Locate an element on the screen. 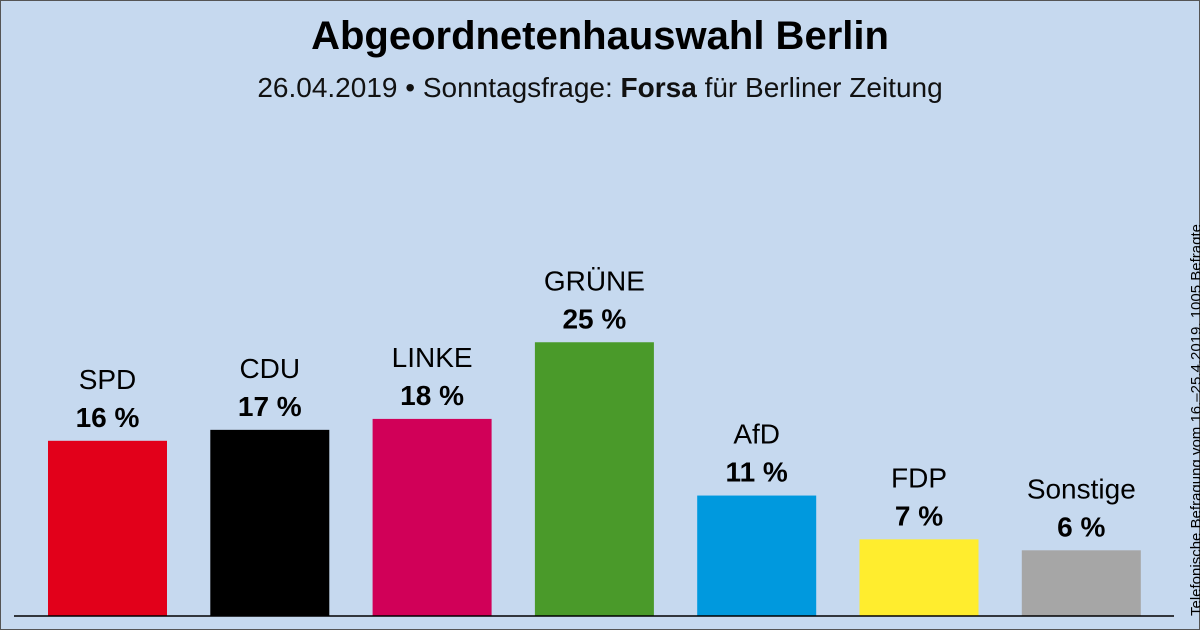 Image resolution: width=1200 pixels, height=630 pixels. bar-cdu is located at coordinates (270, 522).